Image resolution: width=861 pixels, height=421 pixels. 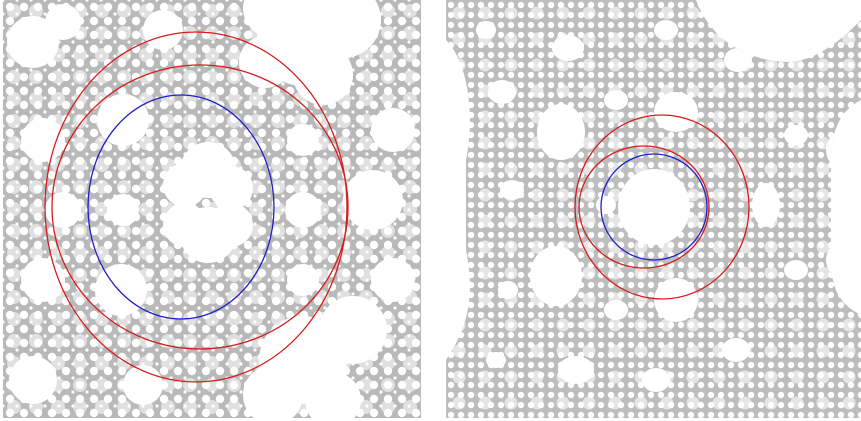 What do you see at coordinates (181, 207) in the screenshot?
I see `left-blue-circle` at bounding box center [181, 207].